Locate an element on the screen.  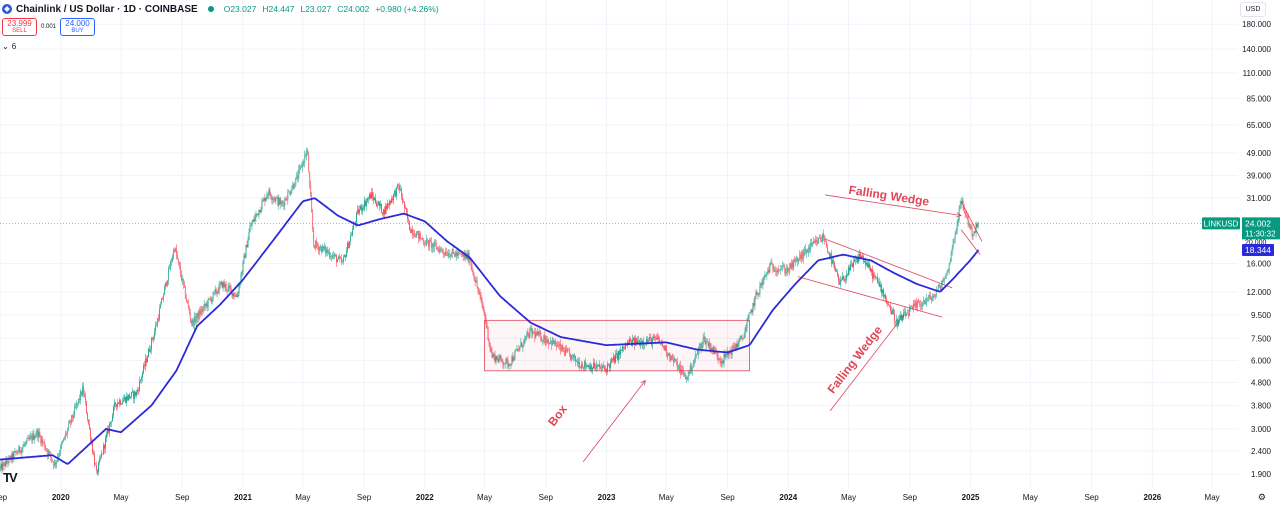
buy-button: 24.000 BUY is located at coordinates (78, 27).